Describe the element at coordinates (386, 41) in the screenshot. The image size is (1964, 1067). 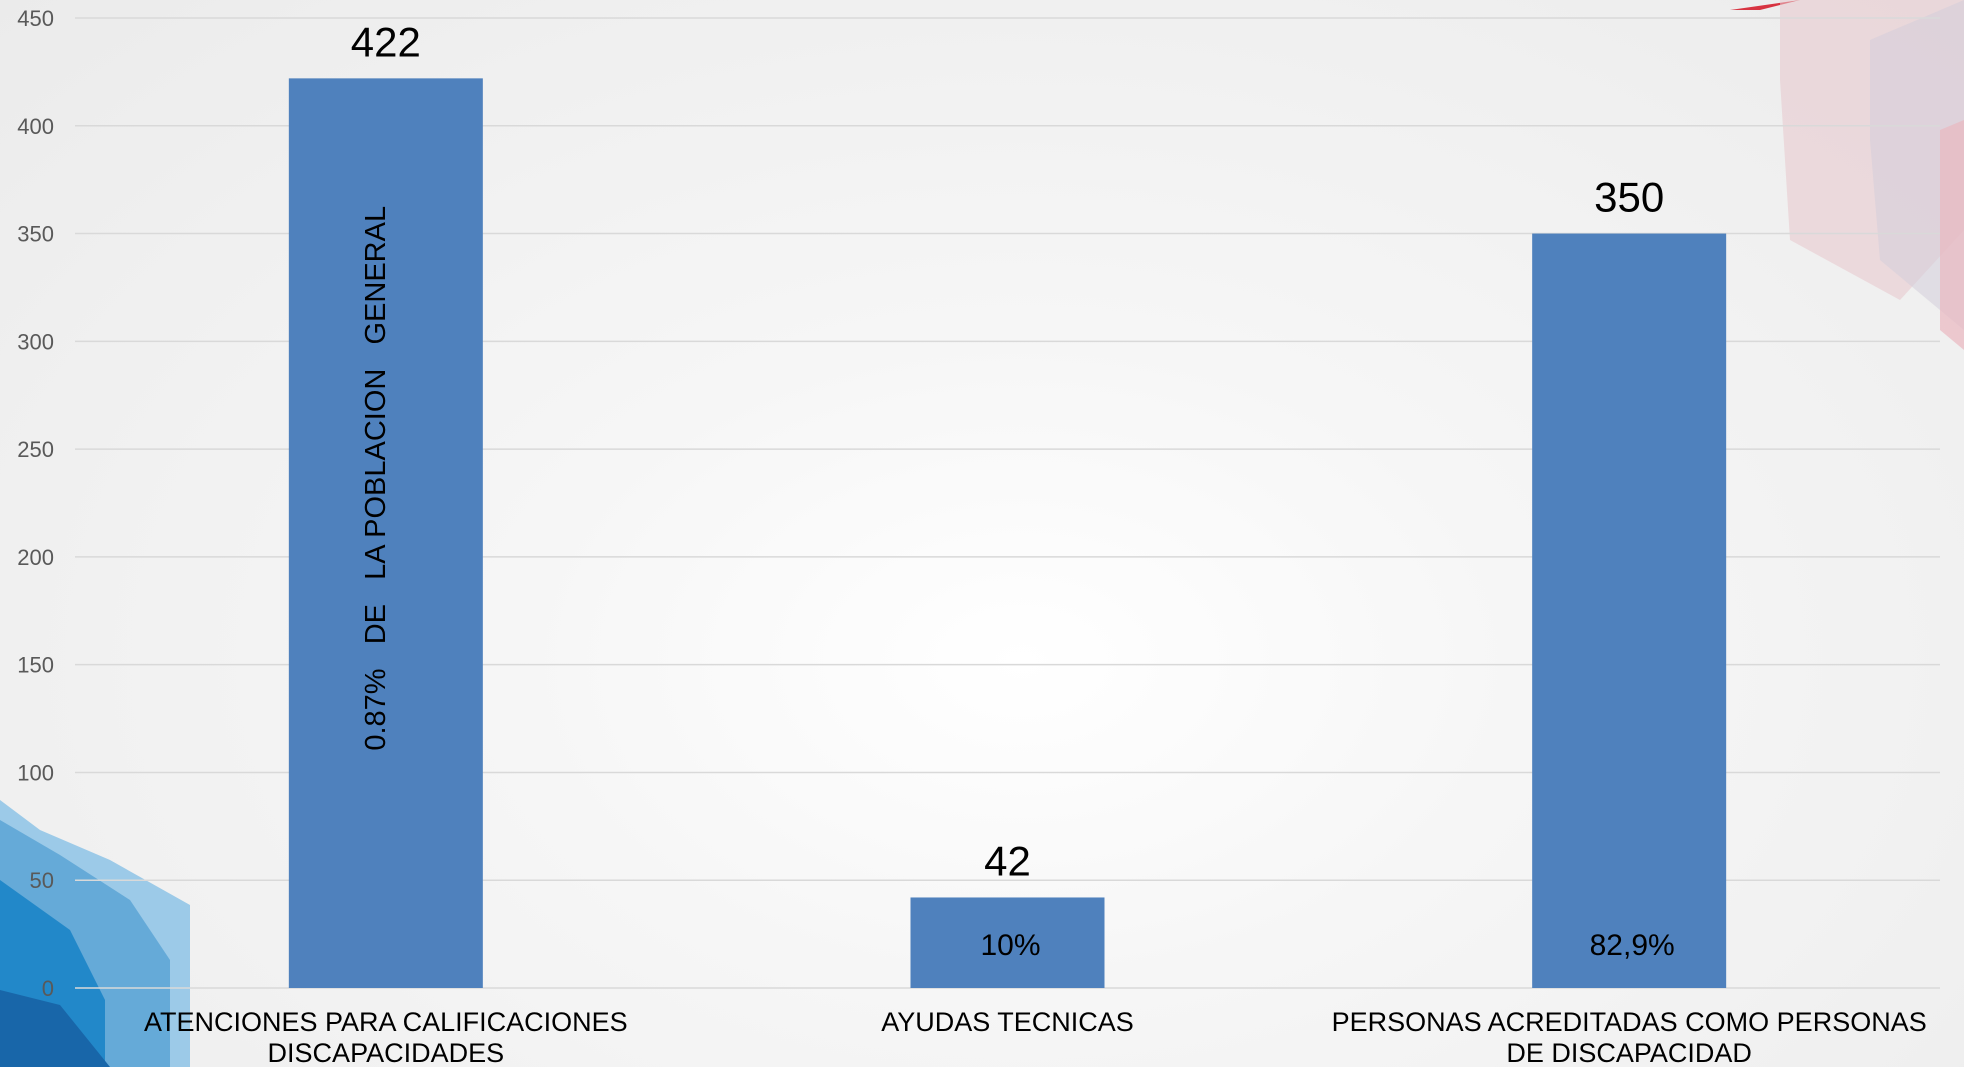
I see `data-label-1: 422` at that location.